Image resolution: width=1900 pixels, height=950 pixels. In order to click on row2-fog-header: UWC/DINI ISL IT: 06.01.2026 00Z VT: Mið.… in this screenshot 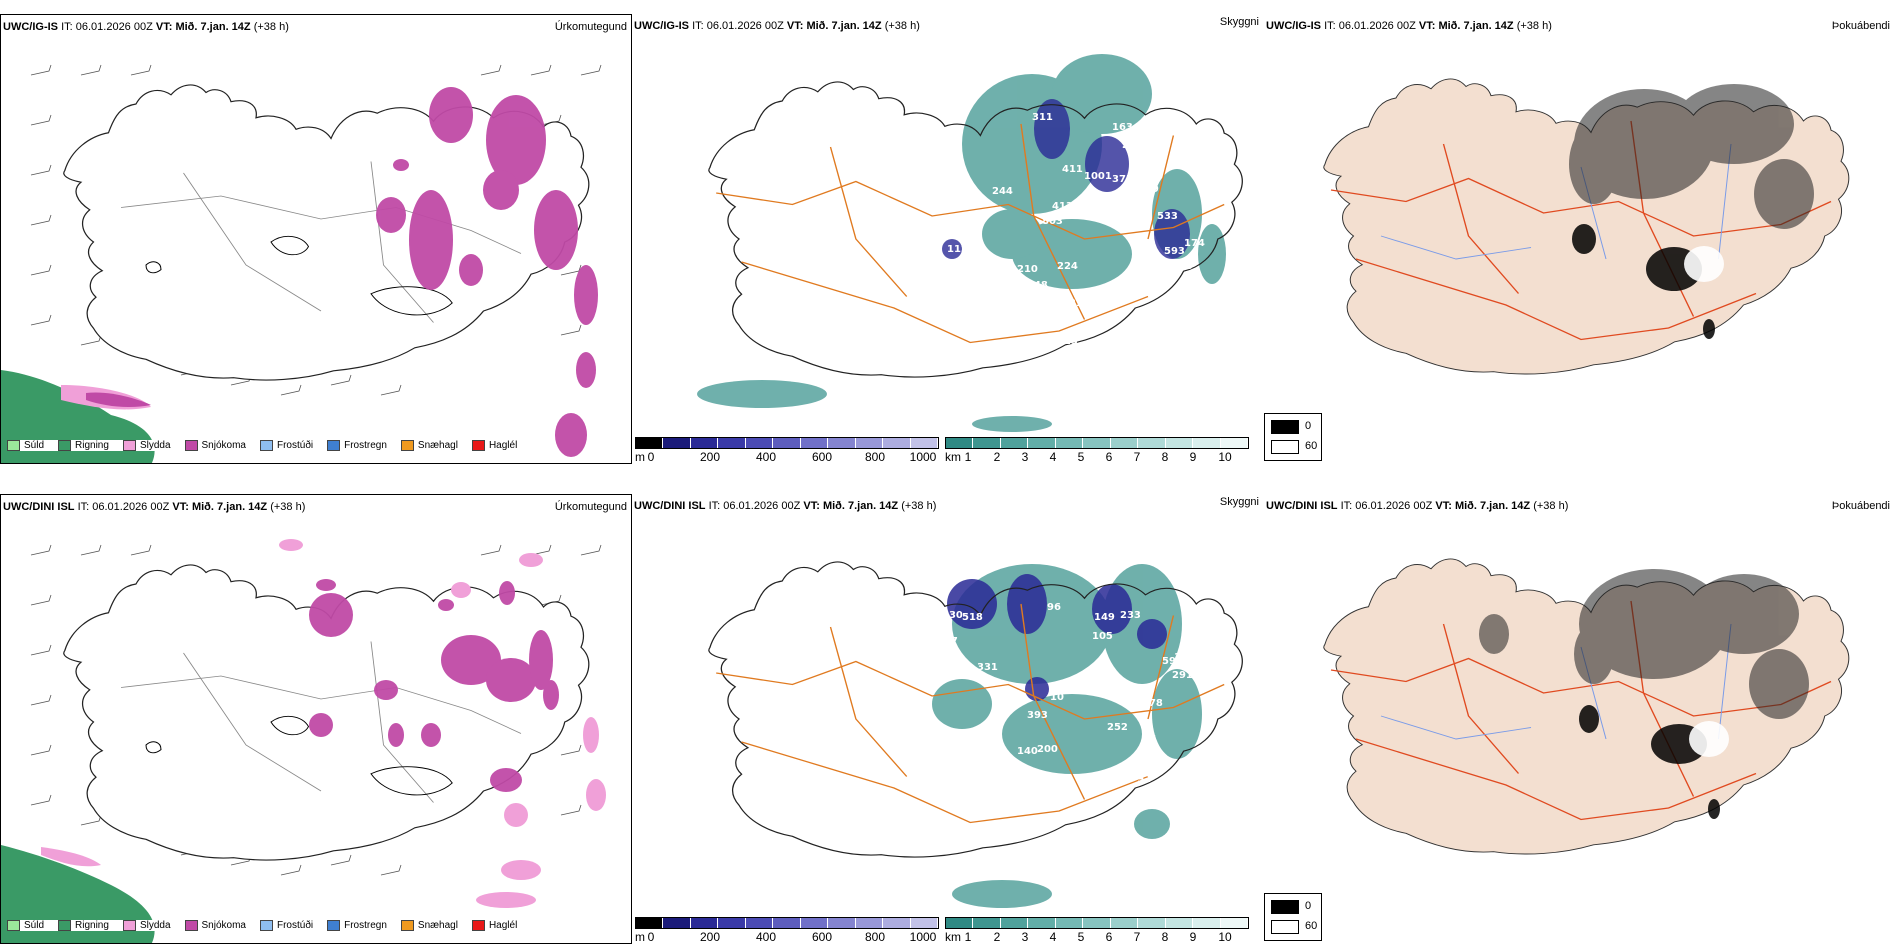, I will do `click(1417, 506)`.